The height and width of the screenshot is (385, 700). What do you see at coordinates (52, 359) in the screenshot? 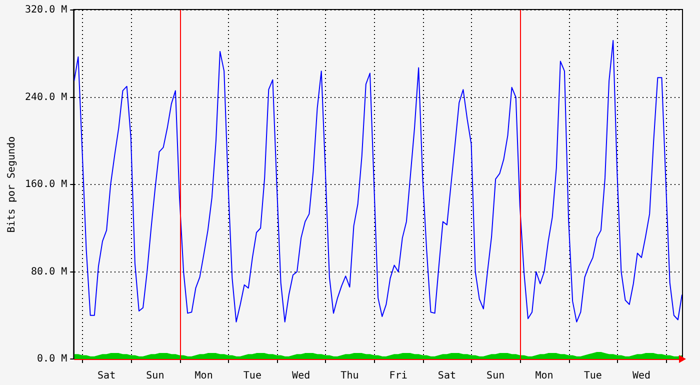
I see `y-tick-label: 0.0 M` at bounding box center [52, 359].